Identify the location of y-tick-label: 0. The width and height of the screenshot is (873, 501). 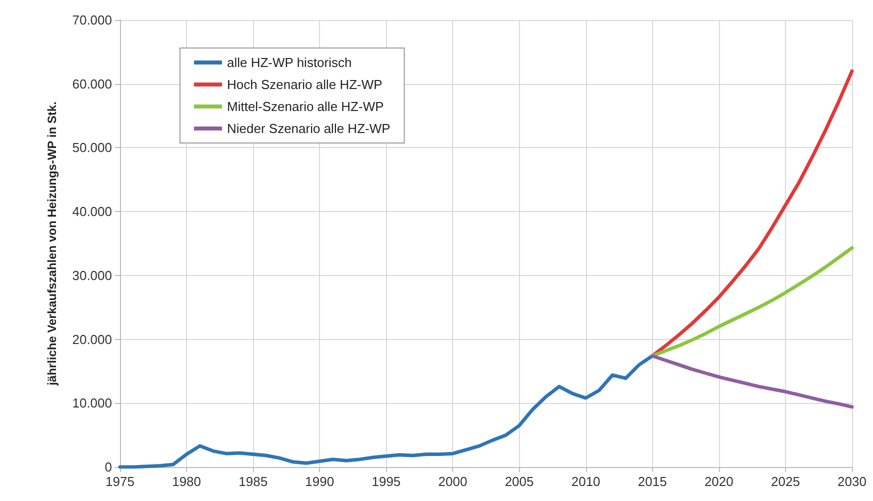
(108, 467).